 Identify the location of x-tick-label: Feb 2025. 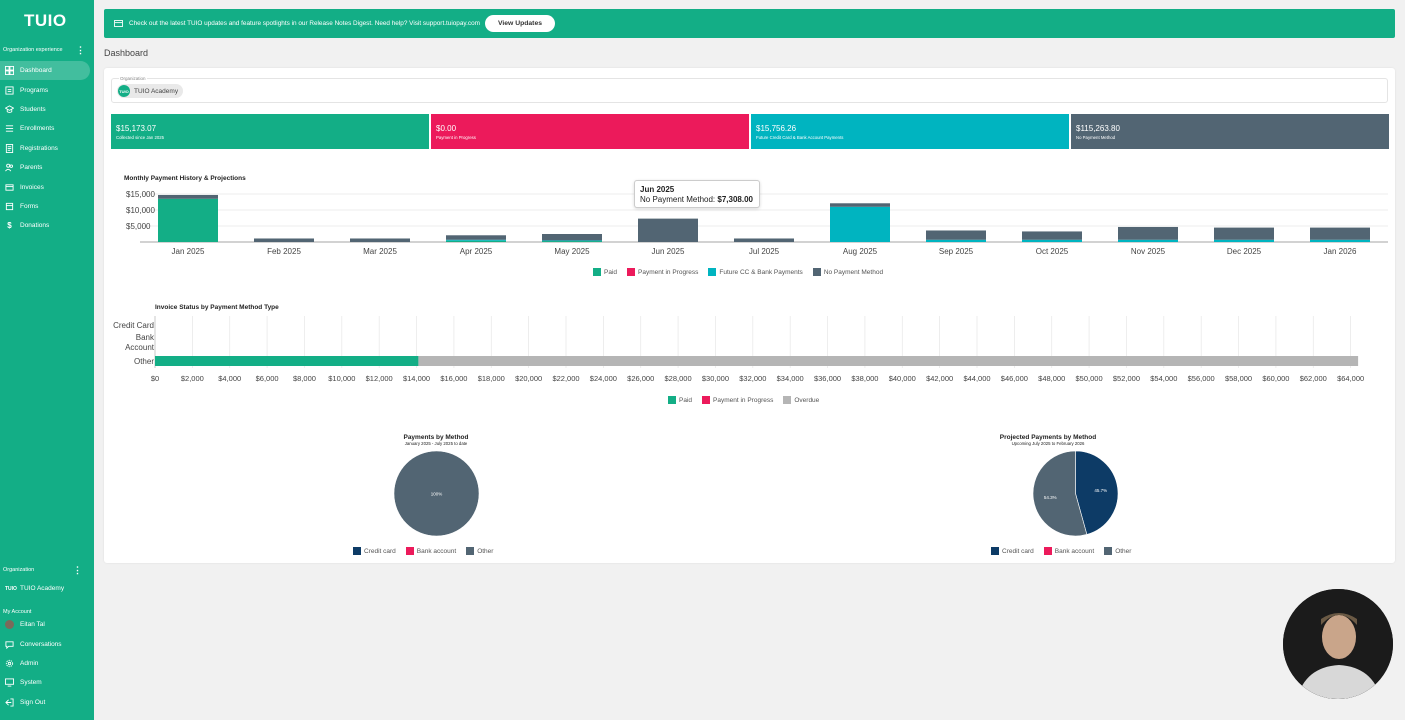
(284, 251).